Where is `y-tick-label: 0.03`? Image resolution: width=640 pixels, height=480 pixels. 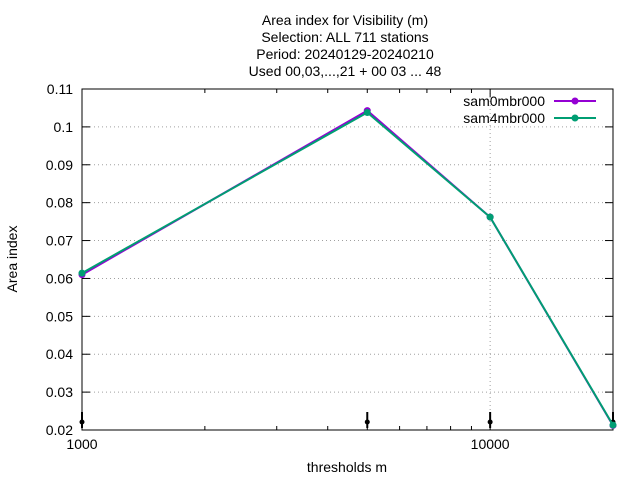 y-tick-label: 0.03 is located at coordinates (59, 392).